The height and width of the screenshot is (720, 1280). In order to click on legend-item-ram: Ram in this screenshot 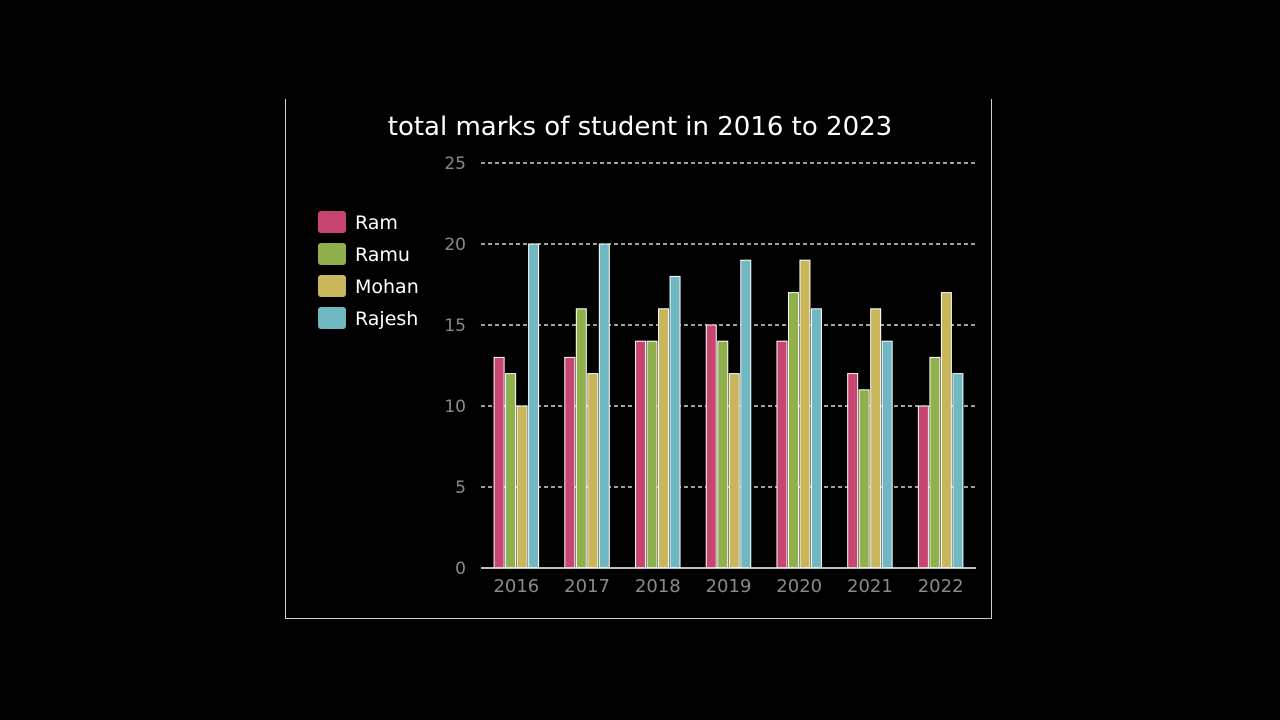, I will do `click(358, 222)`.